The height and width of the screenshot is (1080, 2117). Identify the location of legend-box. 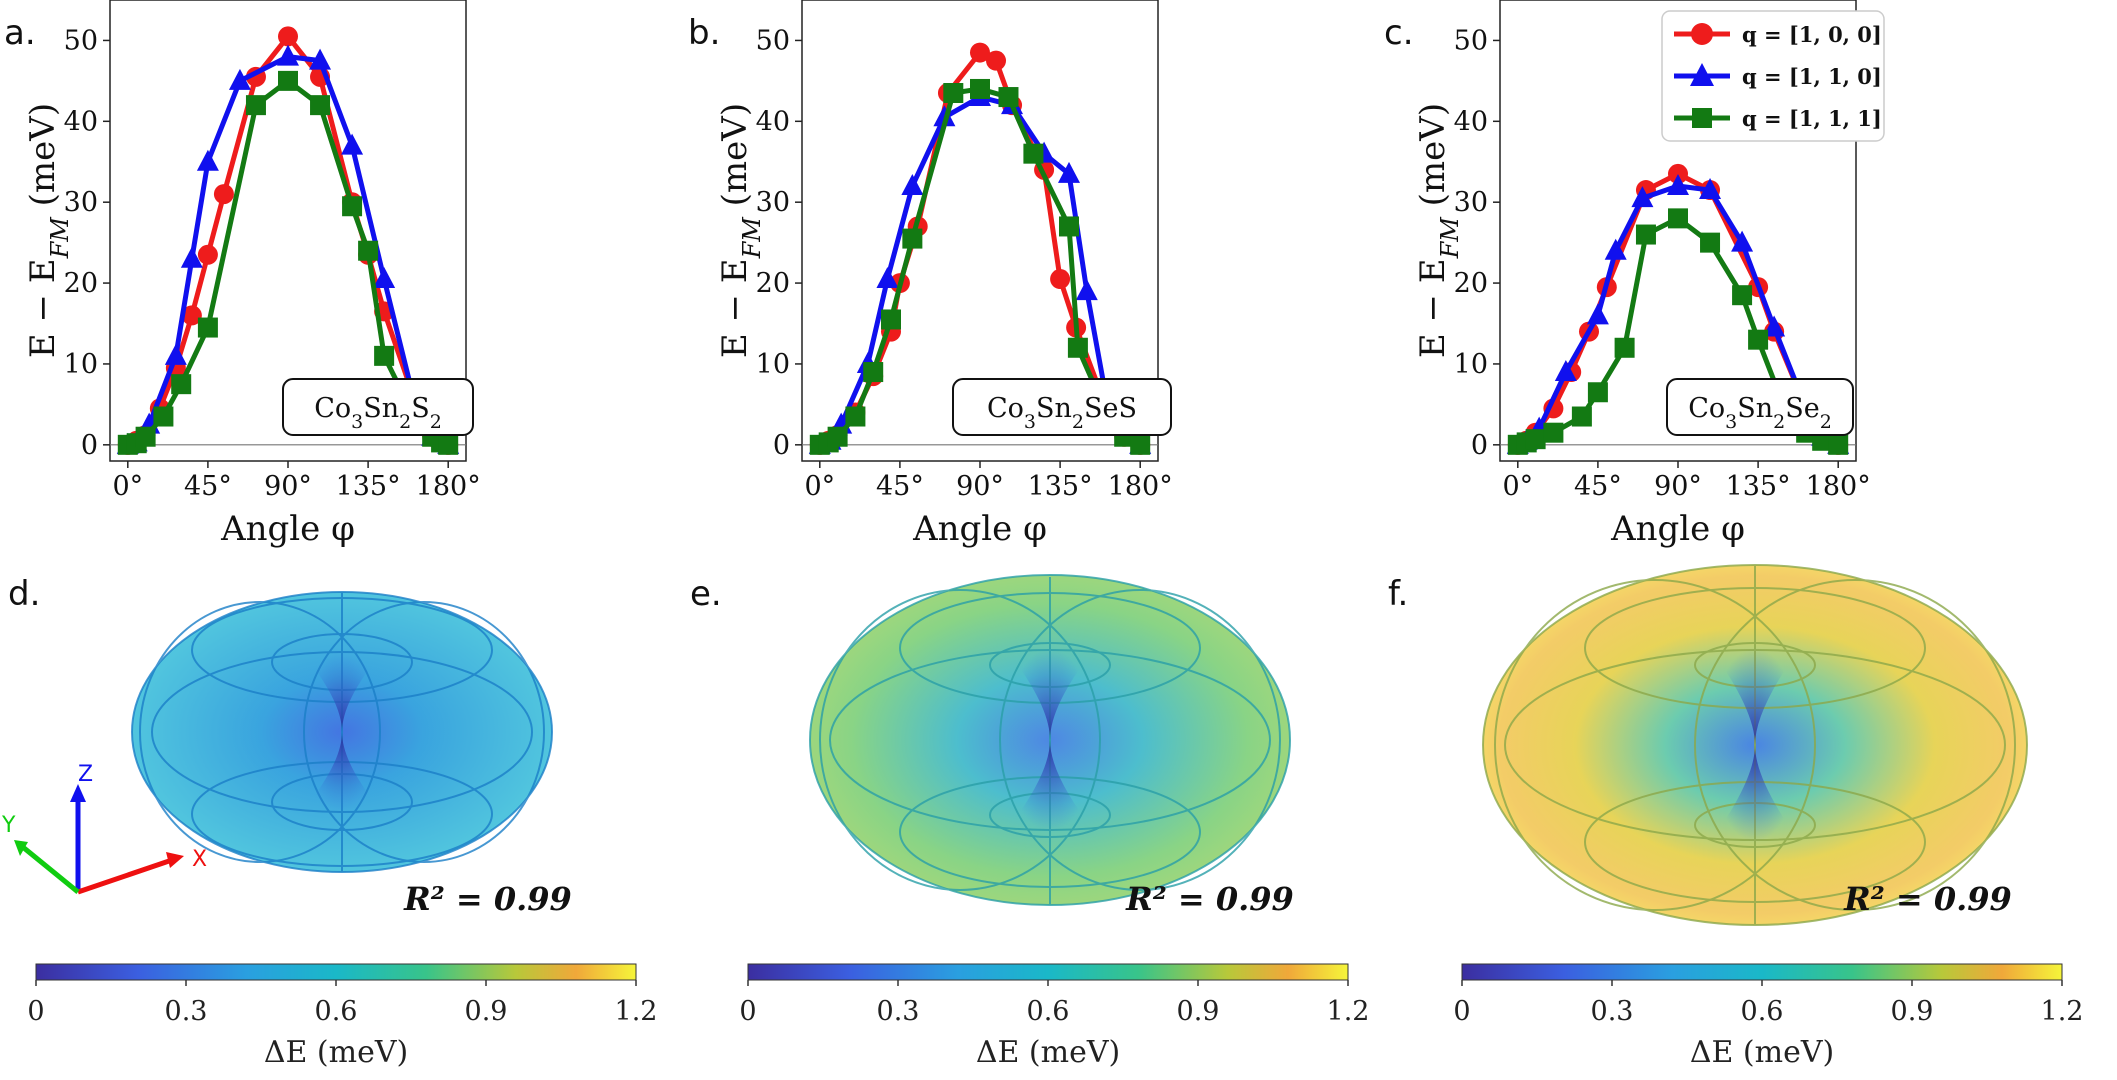
(1773, 76).